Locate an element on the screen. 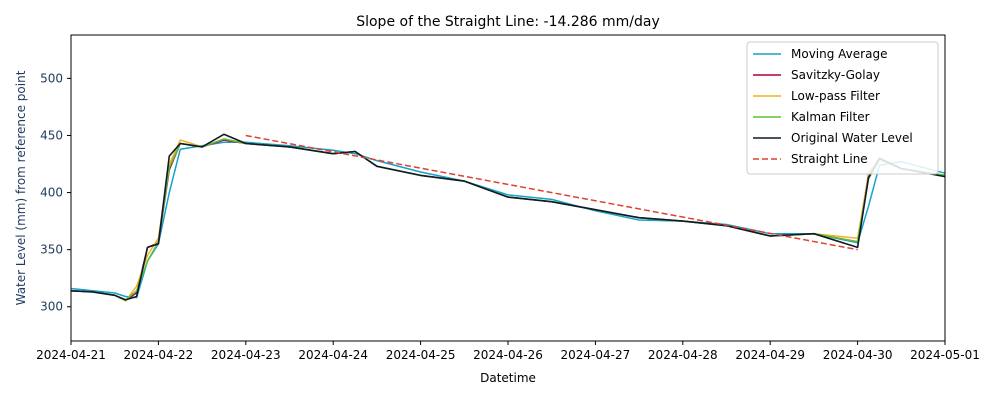 This screenshot has width=1000, height=400. y-tick-label: 400 is located at coordinates (51, 193).